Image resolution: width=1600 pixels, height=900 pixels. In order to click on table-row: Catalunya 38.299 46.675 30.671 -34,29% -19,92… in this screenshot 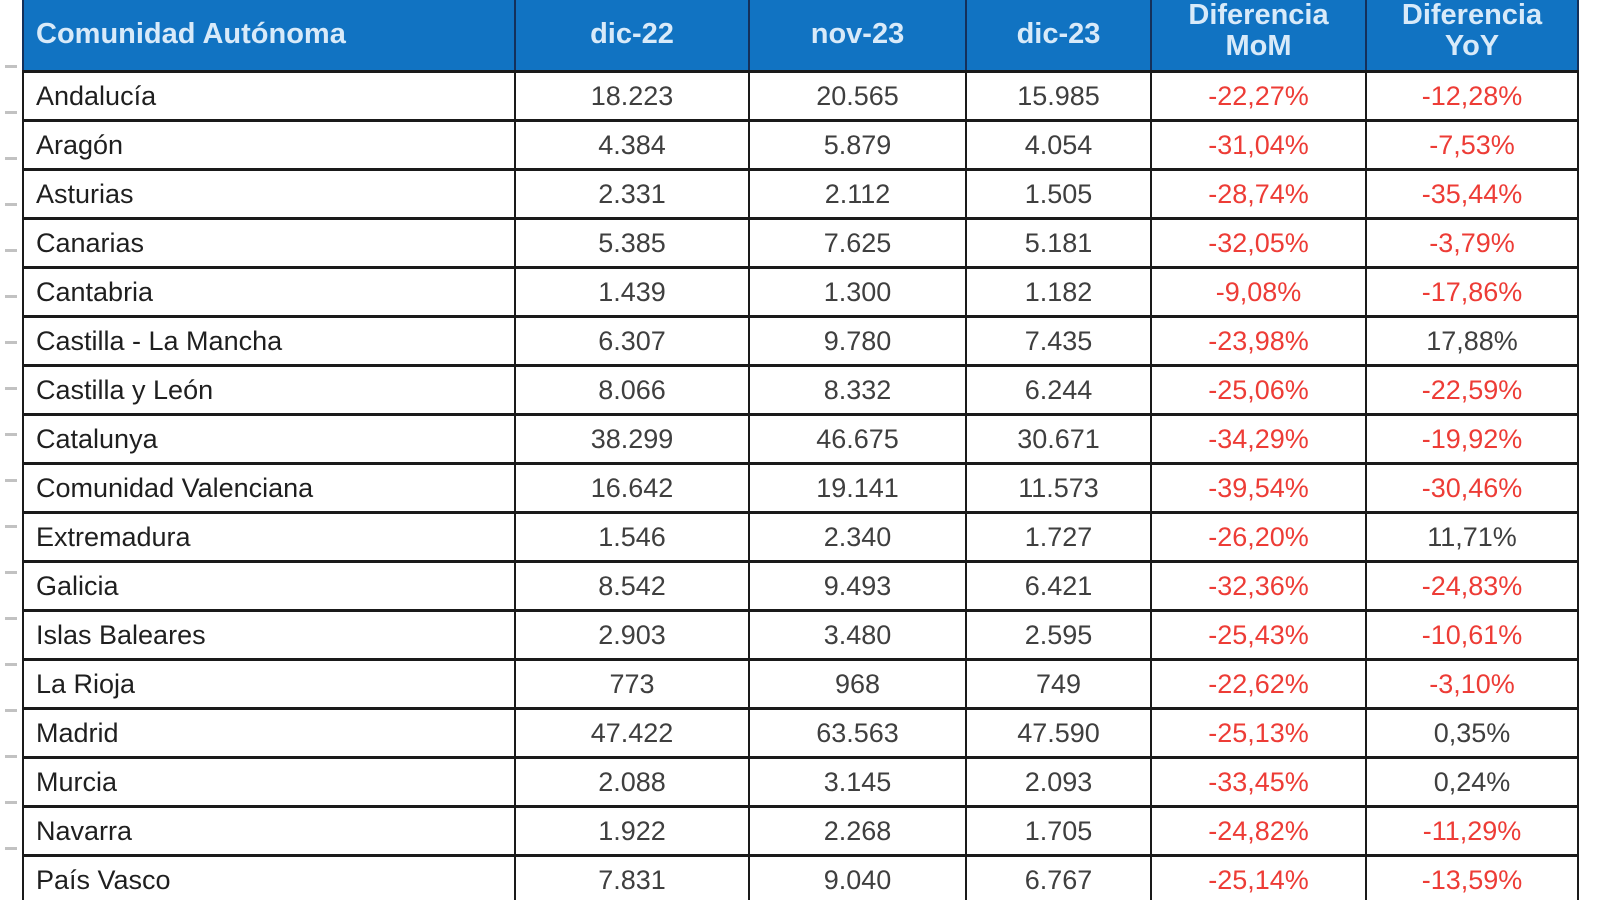, I will do `click(800, 439)`.